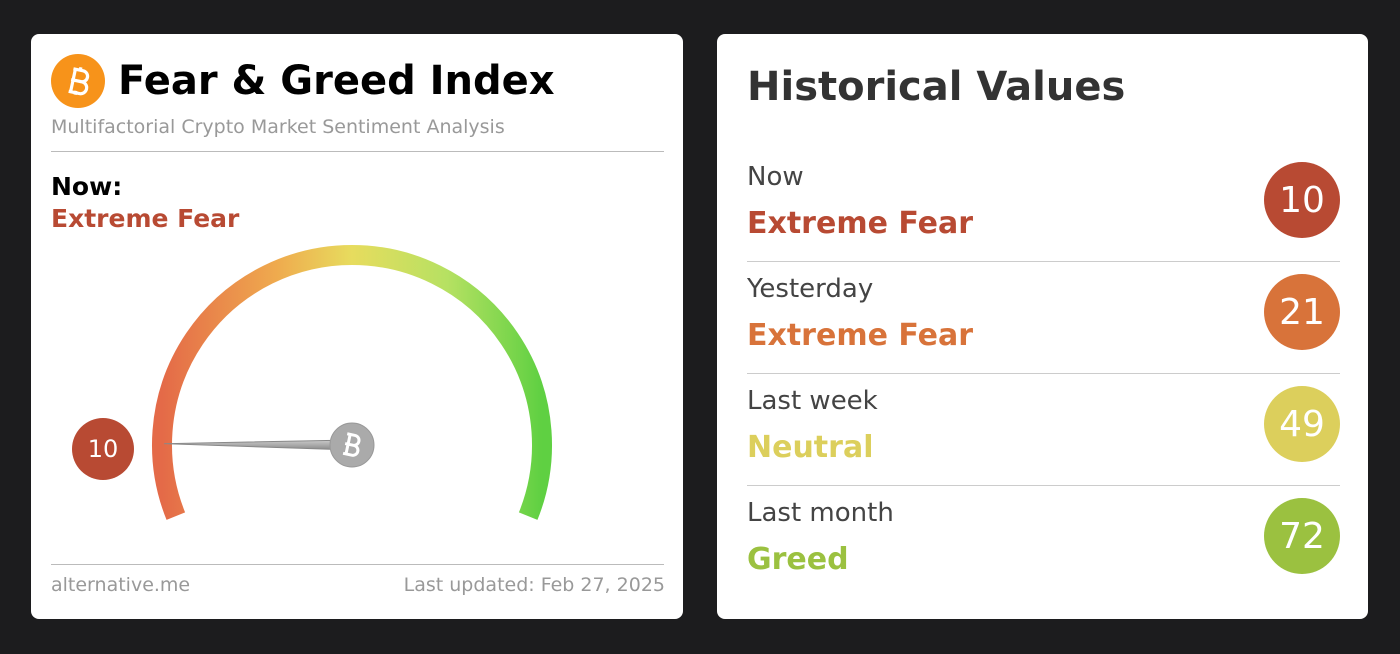 This screenshot has width=1400, height=654. Describe the element at coordinates (775, 177) in the screenshot. I see `period: Now` at that location.